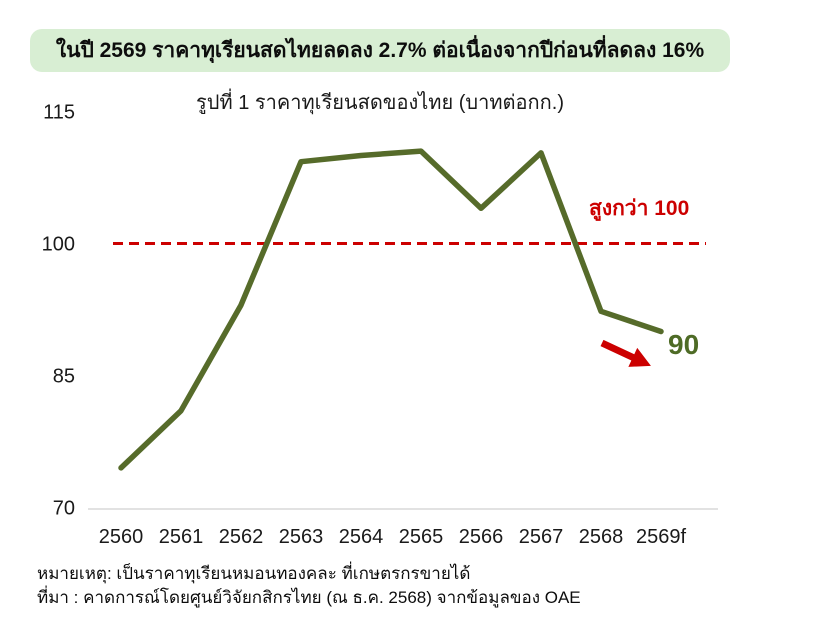 The width and height of the screenshot is (817, 630). What do you see at coordinates (301, 537) in the screenshot?
I see `x-tick-label: 2563` at bounding box center [301, 537].